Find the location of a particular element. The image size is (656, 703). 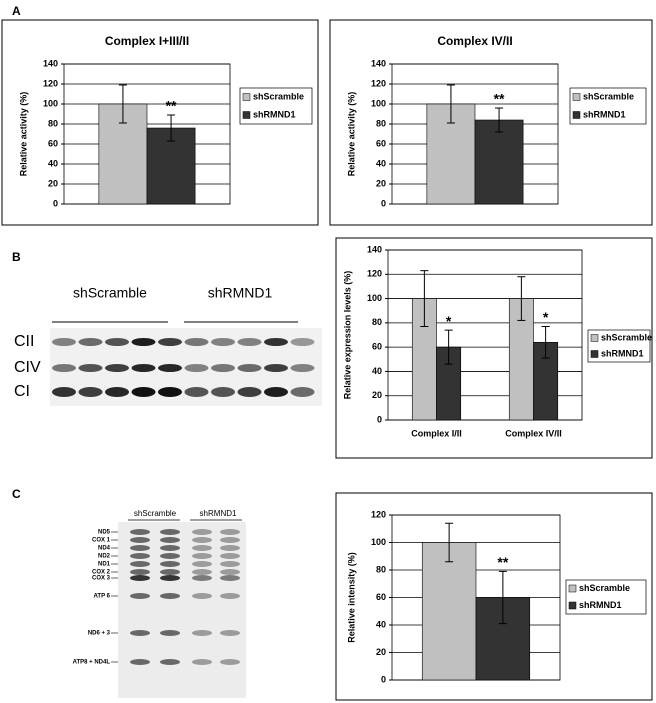

panel-letter: B is located at coordinates (16, 257).